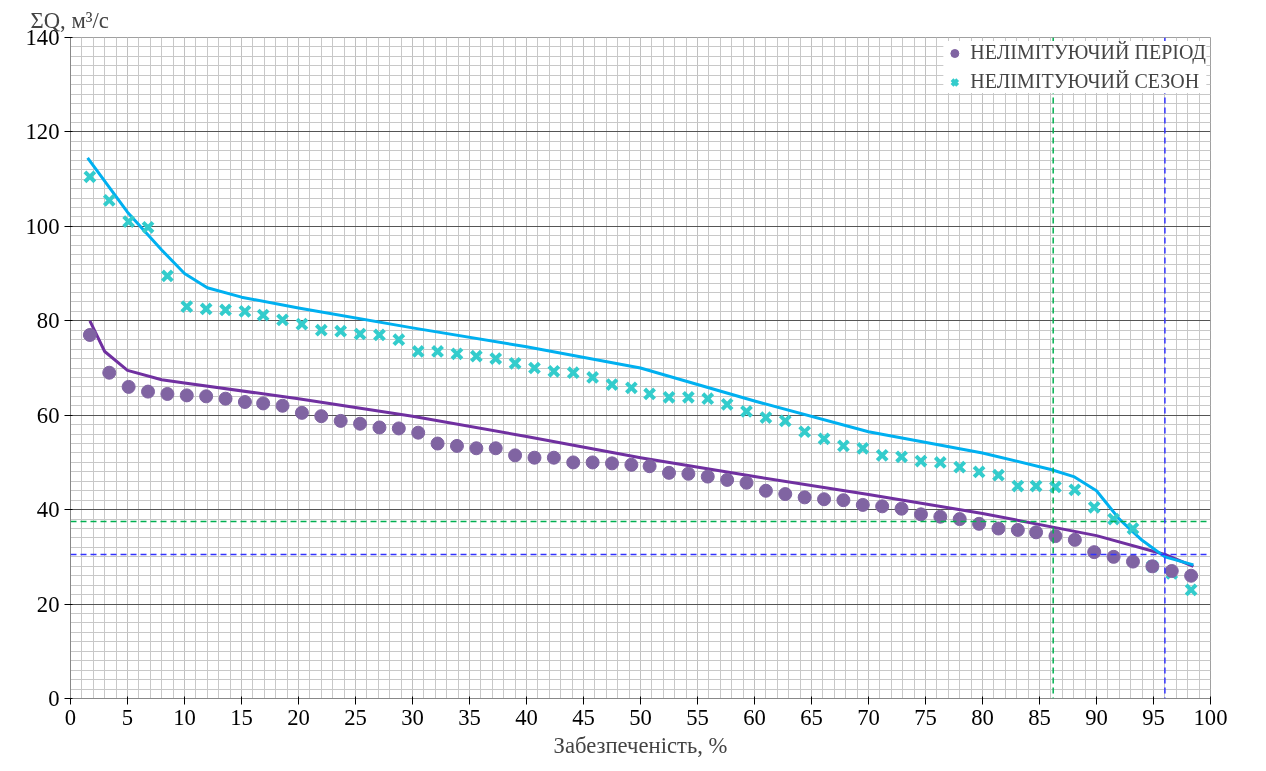 The height and width of the screenshot is (771, 1266). I want to click on x-tick-label: 90, so click(1096, 717).